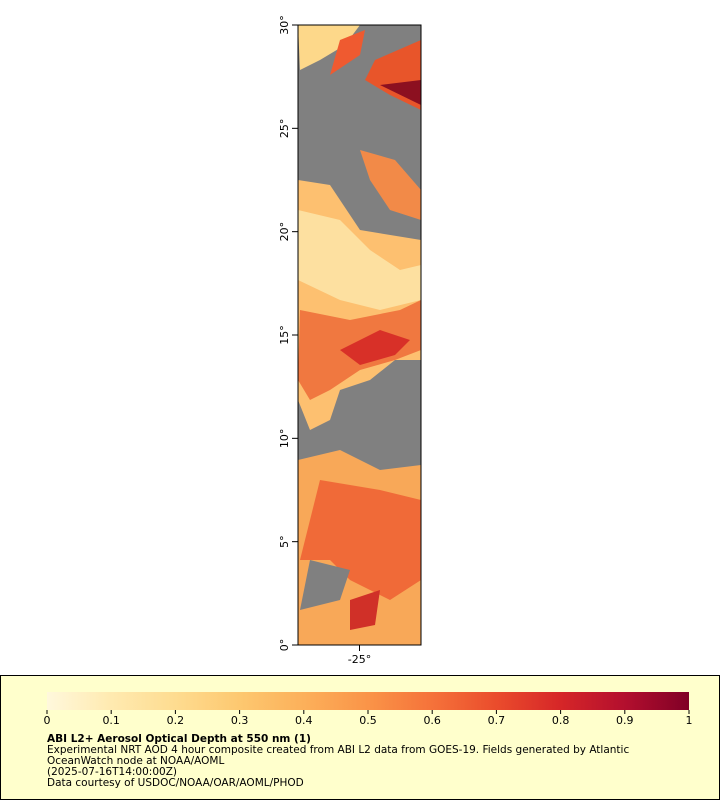  I want to click on x-tick-label: -25°, so click(359, 659).